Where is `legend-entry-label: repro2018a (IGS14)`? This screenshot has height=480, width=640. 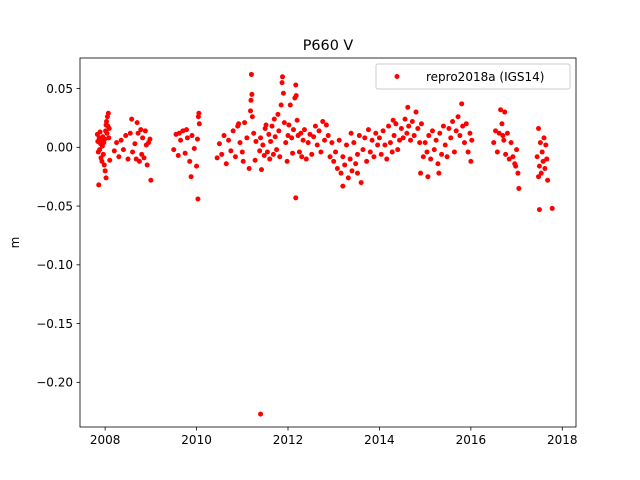
legend-entry-label: repro2018a (IGS14) is located at coordinates (485, 77).